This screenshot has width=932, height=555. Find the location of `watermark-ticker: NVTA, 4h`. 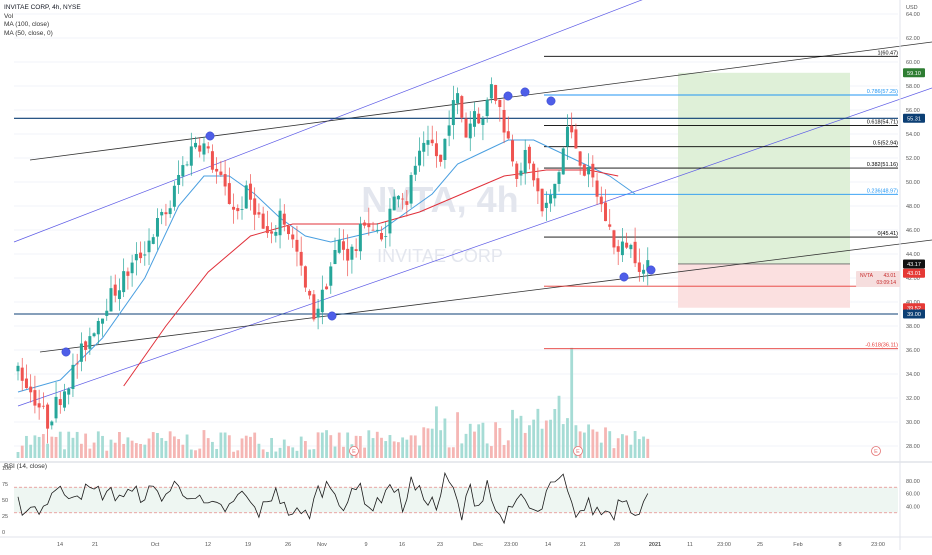

watermark-ticker: NVTA, 4h is located at coordinates (439, 199).